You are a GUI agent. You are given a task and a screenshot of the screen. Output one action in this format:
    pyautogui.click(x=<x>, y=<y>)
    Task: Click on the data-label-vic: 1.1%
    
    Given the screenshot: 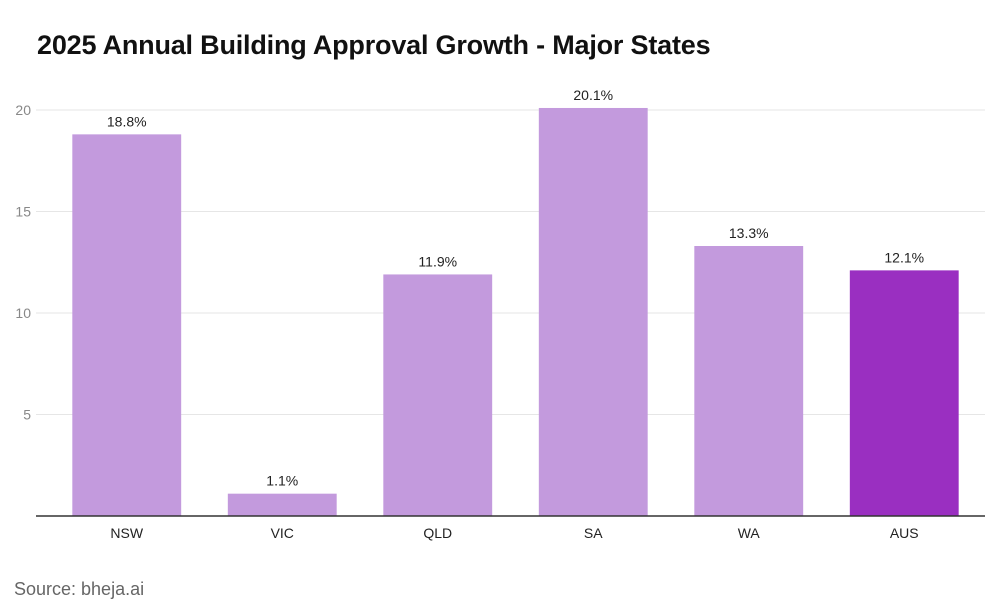 What is the action you would take?
    pyautogui.click(x=282, y=481)
    